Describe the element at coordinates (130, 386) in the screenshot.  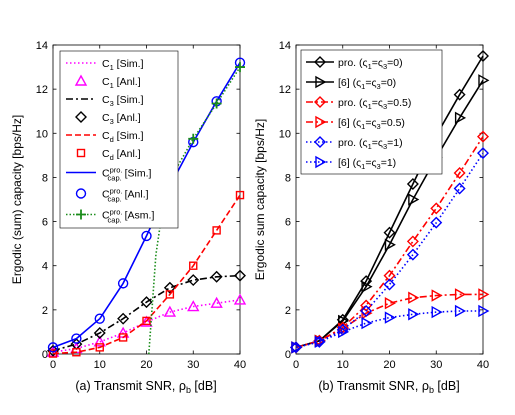
I see `panel-a-caption-main: (a) Transmit SNR, ρ` at that location.